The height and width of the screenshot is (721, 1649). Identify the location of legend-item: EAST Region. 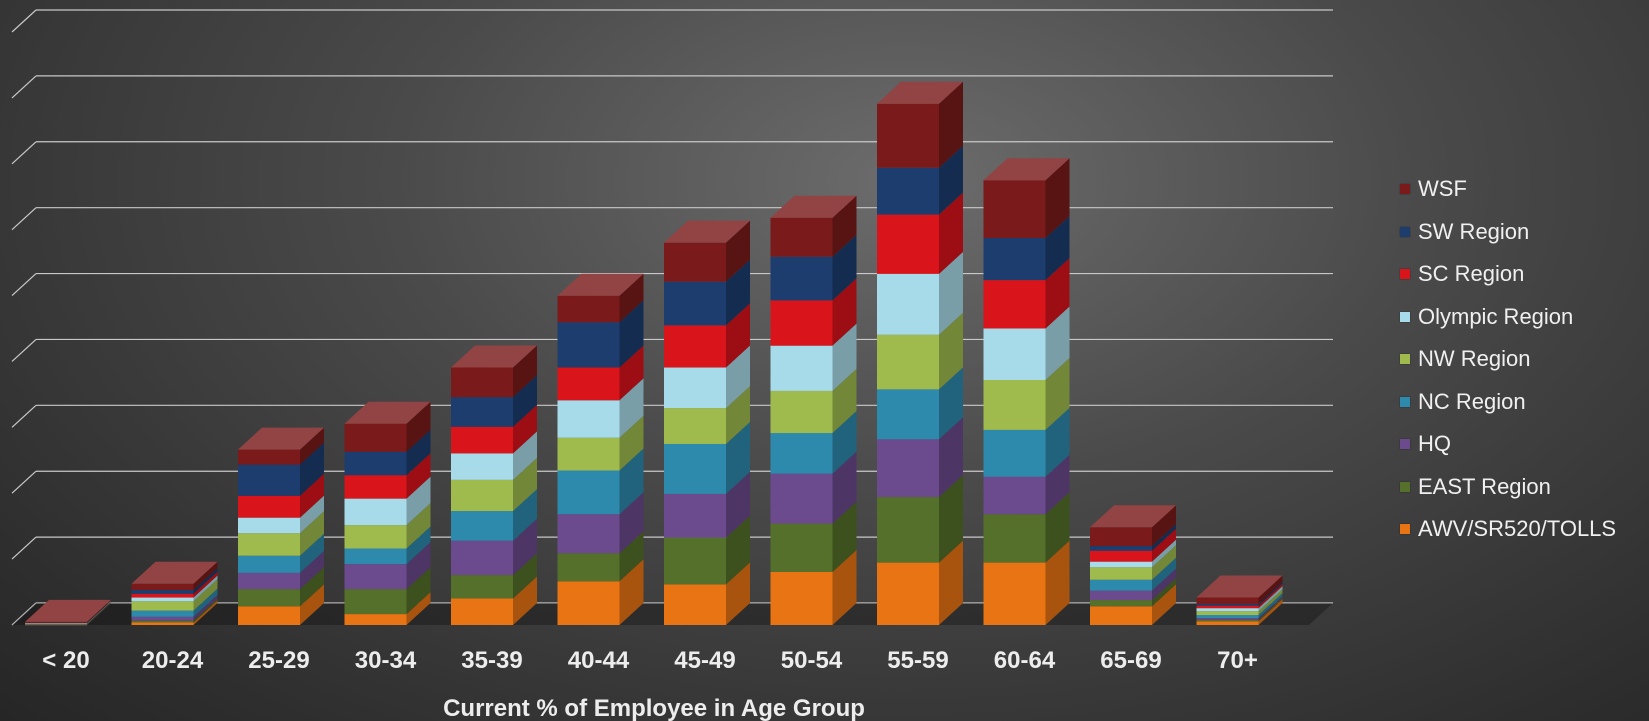
(1524, 487).